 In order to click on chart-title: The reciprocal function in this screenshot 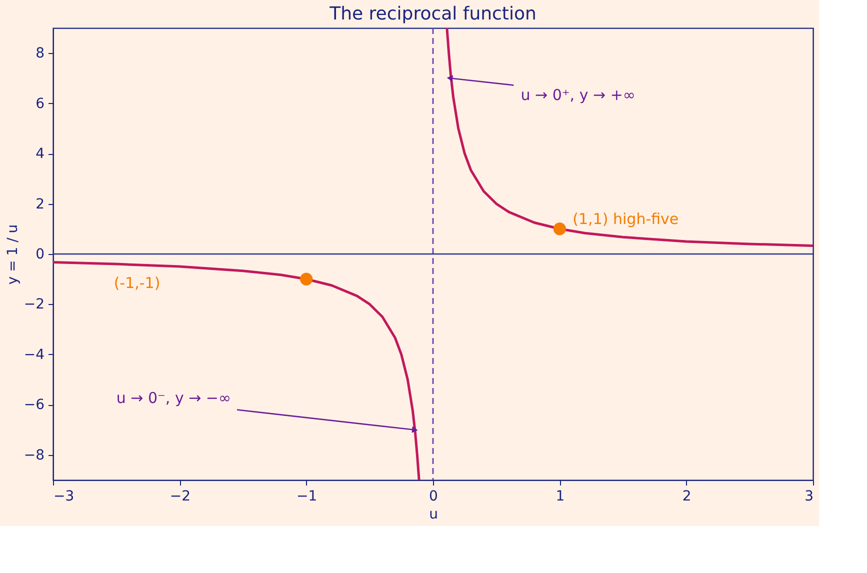, I will do `click(432, 13)`.